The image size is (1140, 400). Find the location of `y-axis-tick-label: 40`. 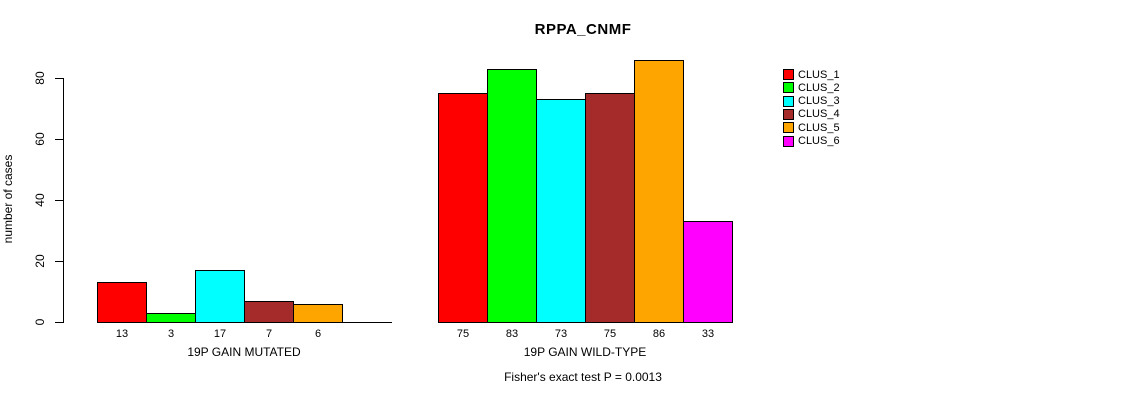

y-axis-tick-label: 40 is located at coordinates (40, 200).